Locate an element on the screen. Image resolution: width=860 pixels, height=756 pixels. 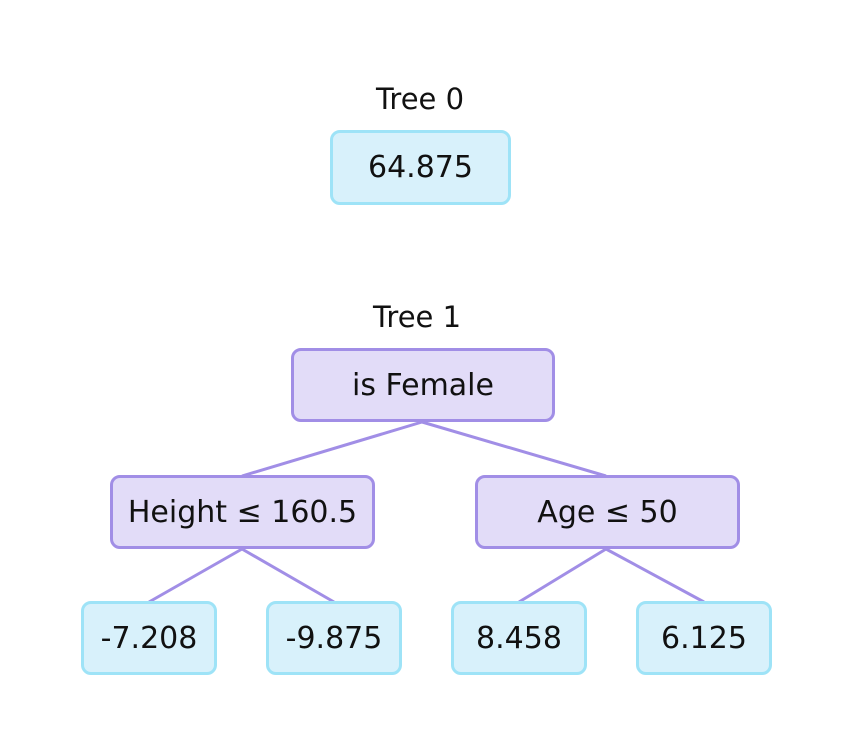
leaf-value-4: 6.125 is located at coordinates (704, 638).